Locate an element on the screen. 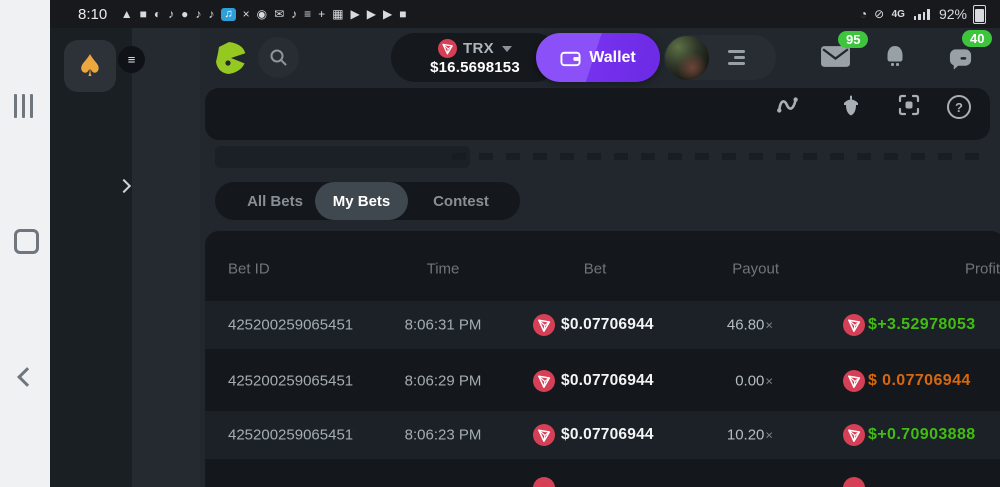  android-navigation-bar is located at coordinates (25, 243).